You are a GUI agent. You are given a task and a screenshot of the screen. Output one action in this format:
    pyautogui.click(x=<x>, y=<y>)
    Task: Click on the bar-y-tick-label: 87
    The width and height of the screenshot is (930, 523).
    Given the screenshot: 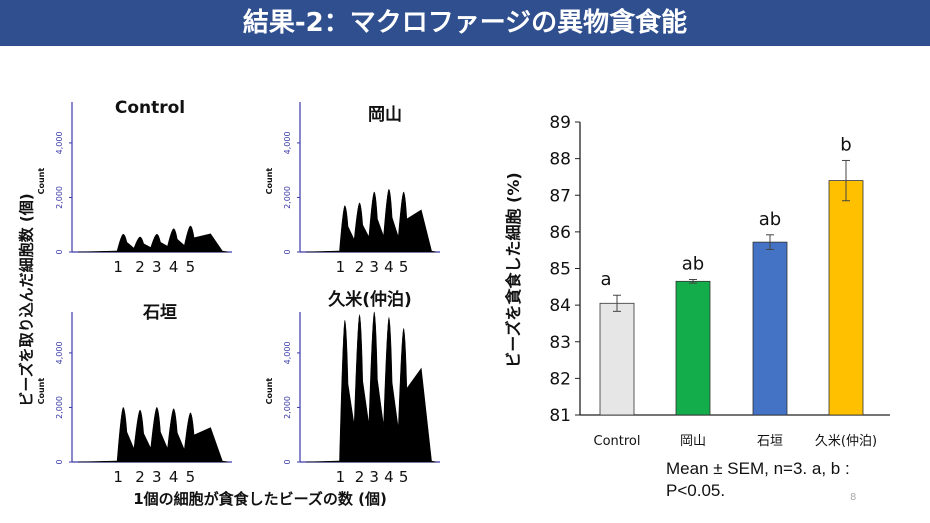 What is the action you would take?
    pyautogui.click(x=560, y=196)
    